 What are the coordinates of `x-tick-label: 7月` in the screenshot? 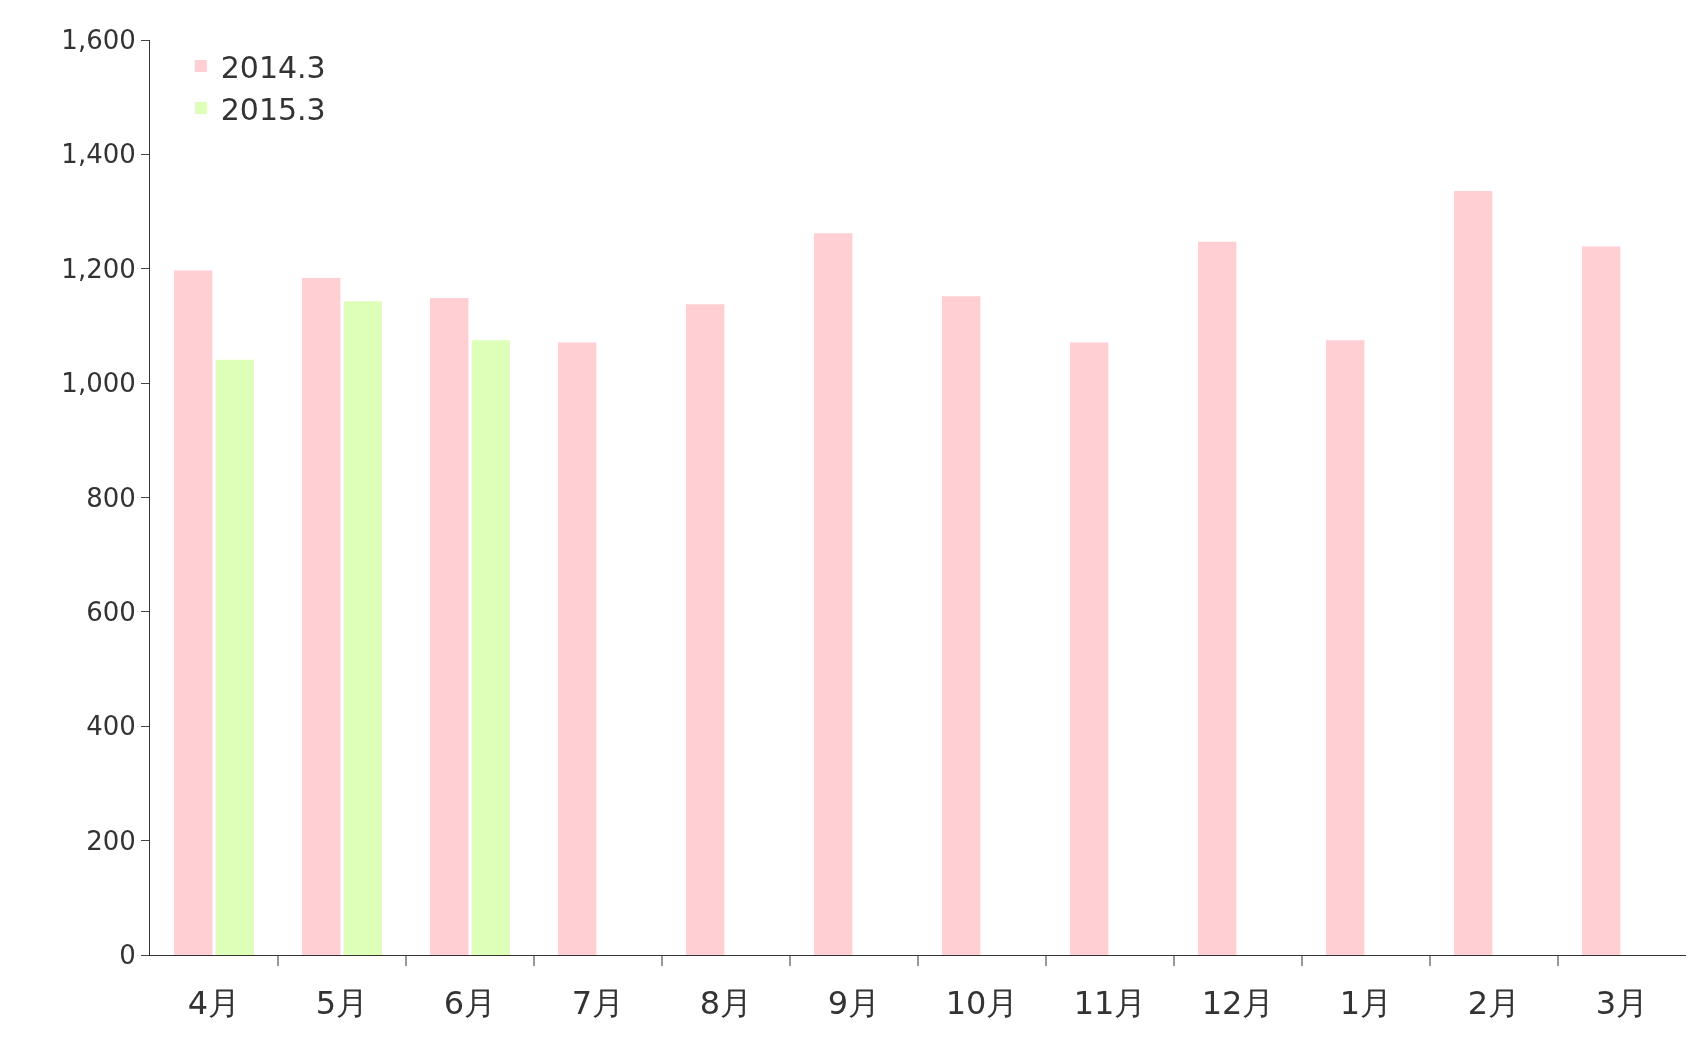 It's located at (598, 1003).